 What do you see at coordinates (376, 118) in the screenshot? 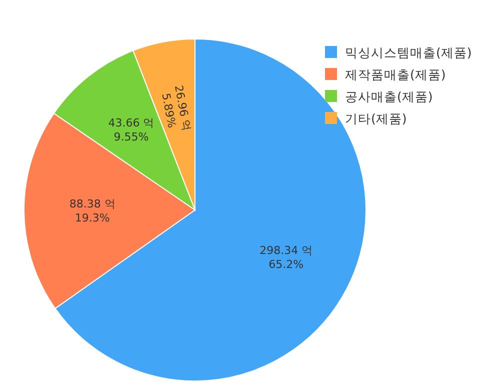
I see `legend-label: 기타(제품)` at bounding box center [376, 118].